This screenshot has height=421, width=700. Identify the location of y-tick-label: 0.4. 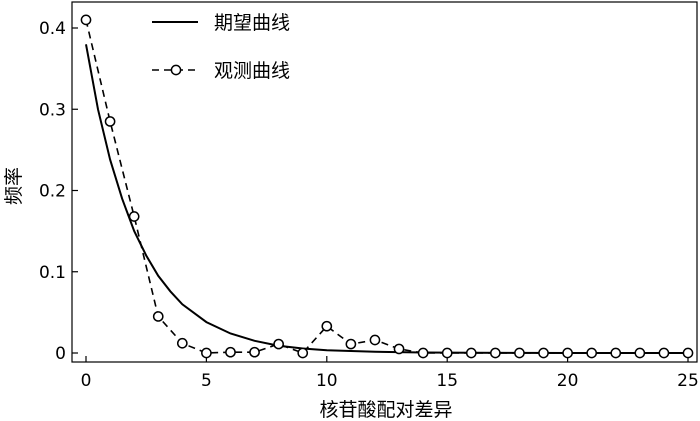
(52, 29).